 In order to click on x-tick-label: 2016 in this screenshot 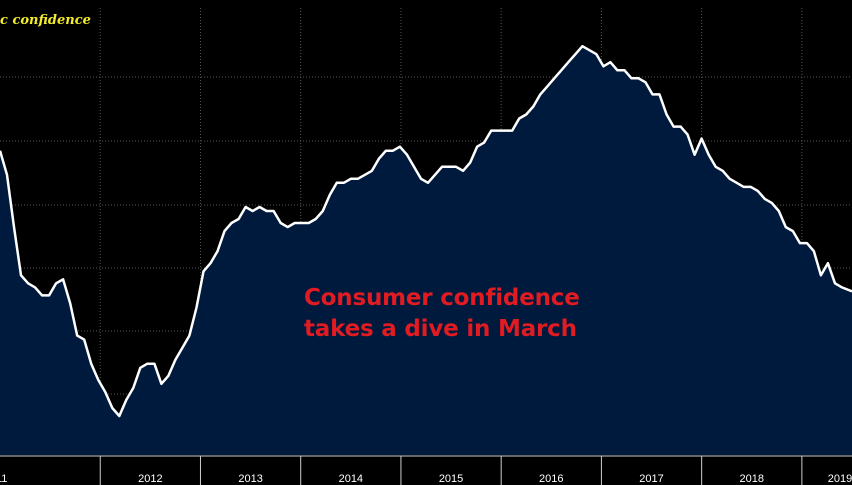, I will do `click(551, 479)`.